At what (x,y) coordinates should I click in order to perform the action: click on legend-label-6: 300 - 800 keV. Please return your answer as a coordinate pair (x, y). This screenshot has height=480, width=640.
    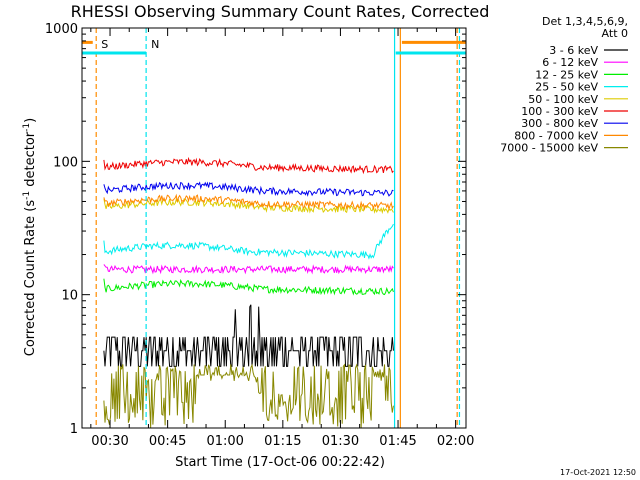
    Looking at the image, I should click on (559, 123).